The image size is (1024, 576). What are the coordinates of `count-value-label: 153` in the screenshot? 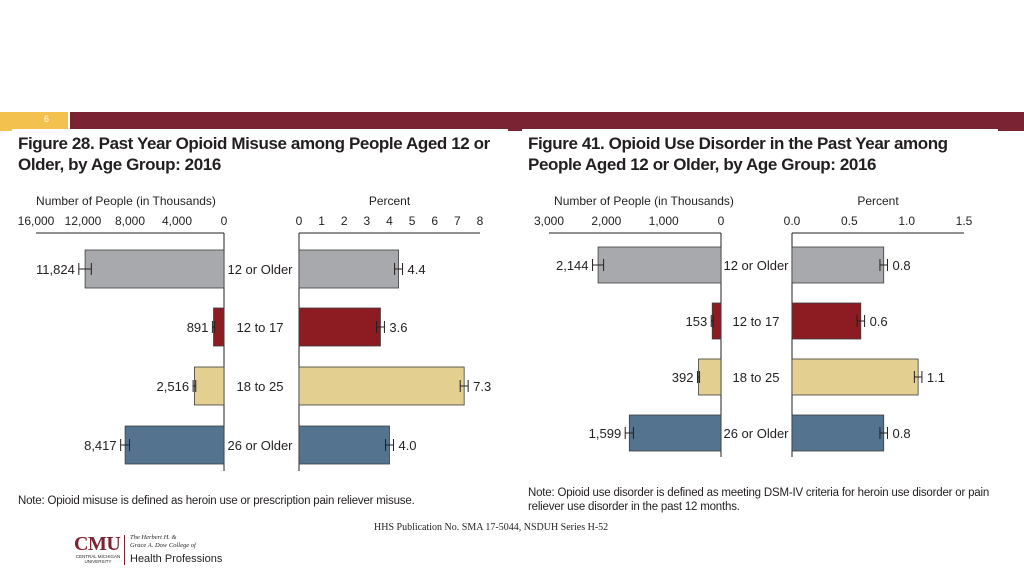 It's located at (696, 321).